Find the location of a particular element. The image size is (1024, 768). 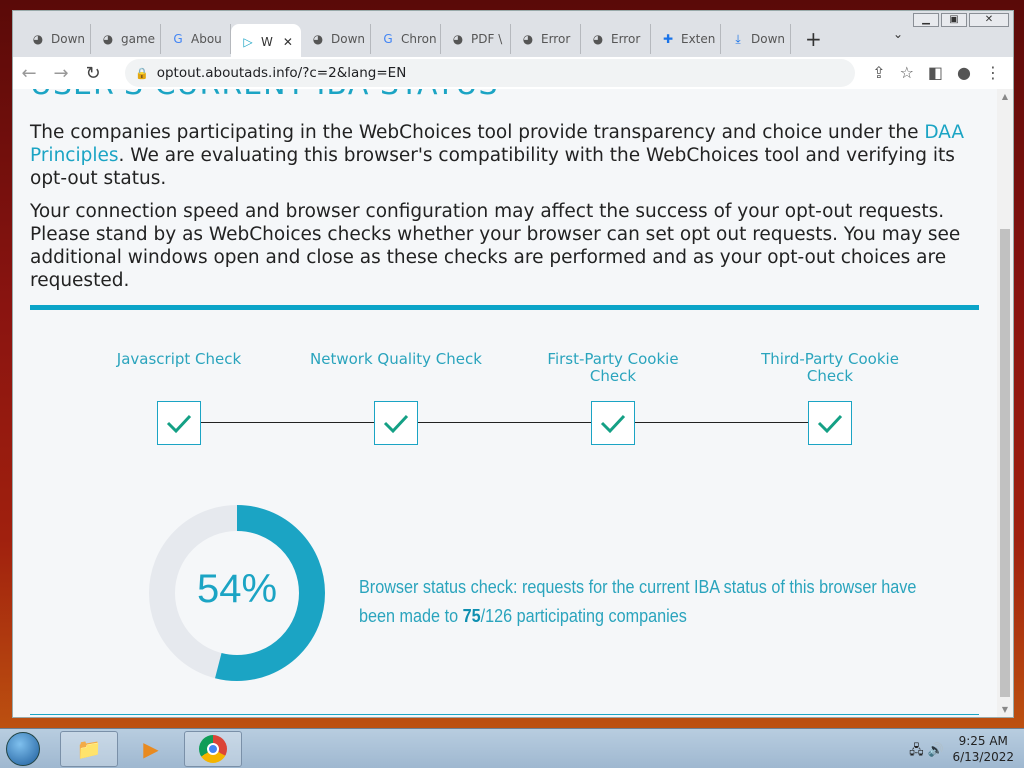

chrome-taskbar-button is located at coordinates (213, 749).